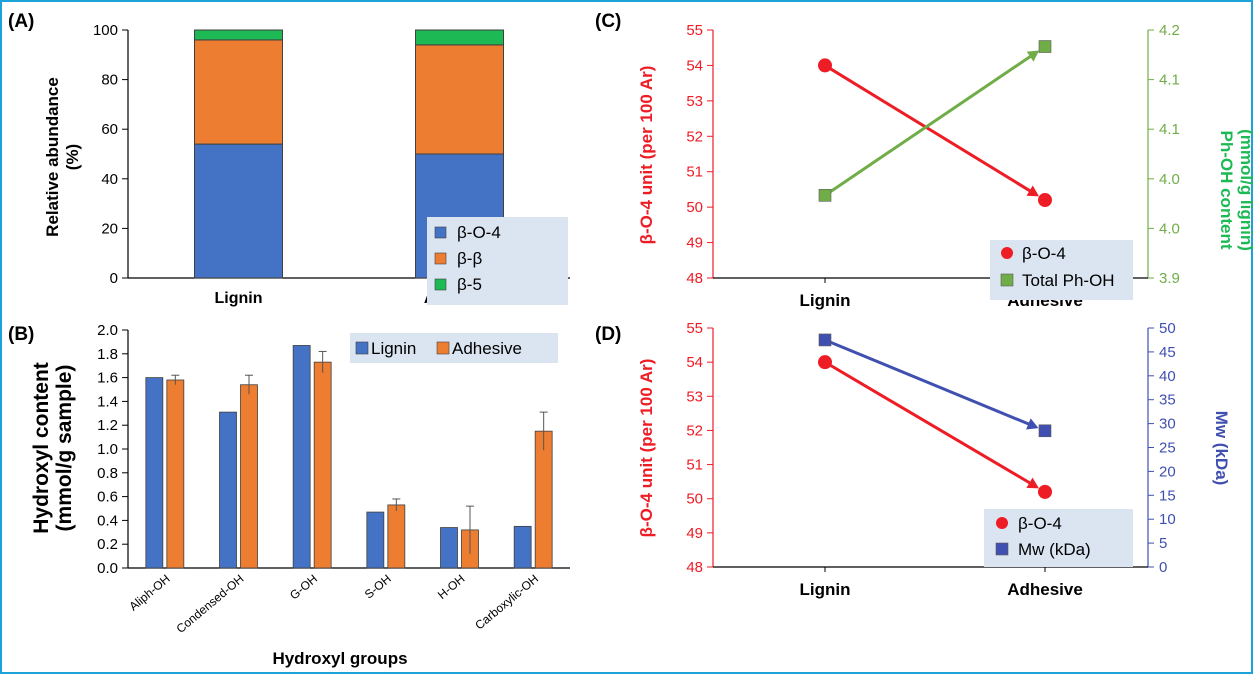  I want to click on panel-a-legend-label: β-β, so click(469, 258).